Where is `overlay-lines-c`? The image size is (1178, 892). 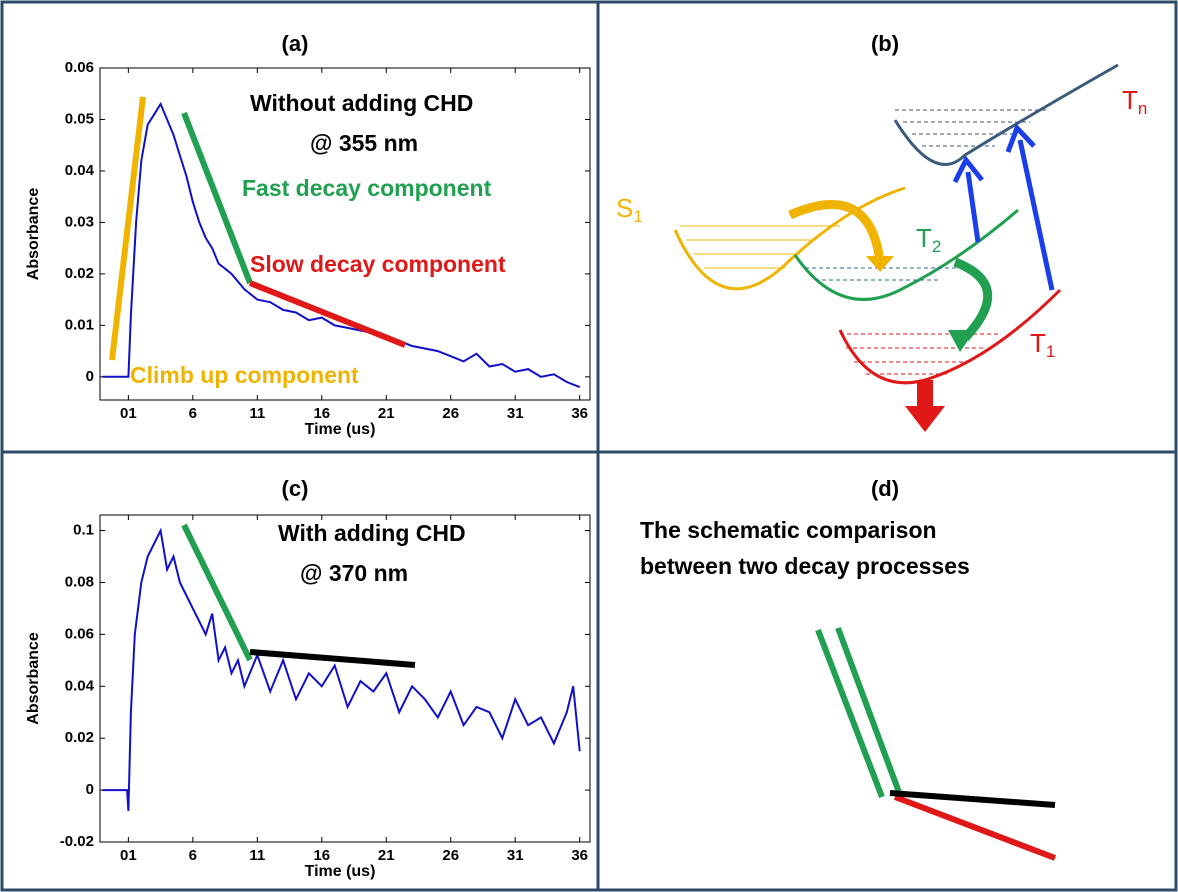 overlay-lines-c is located at coordinates (298, 595).